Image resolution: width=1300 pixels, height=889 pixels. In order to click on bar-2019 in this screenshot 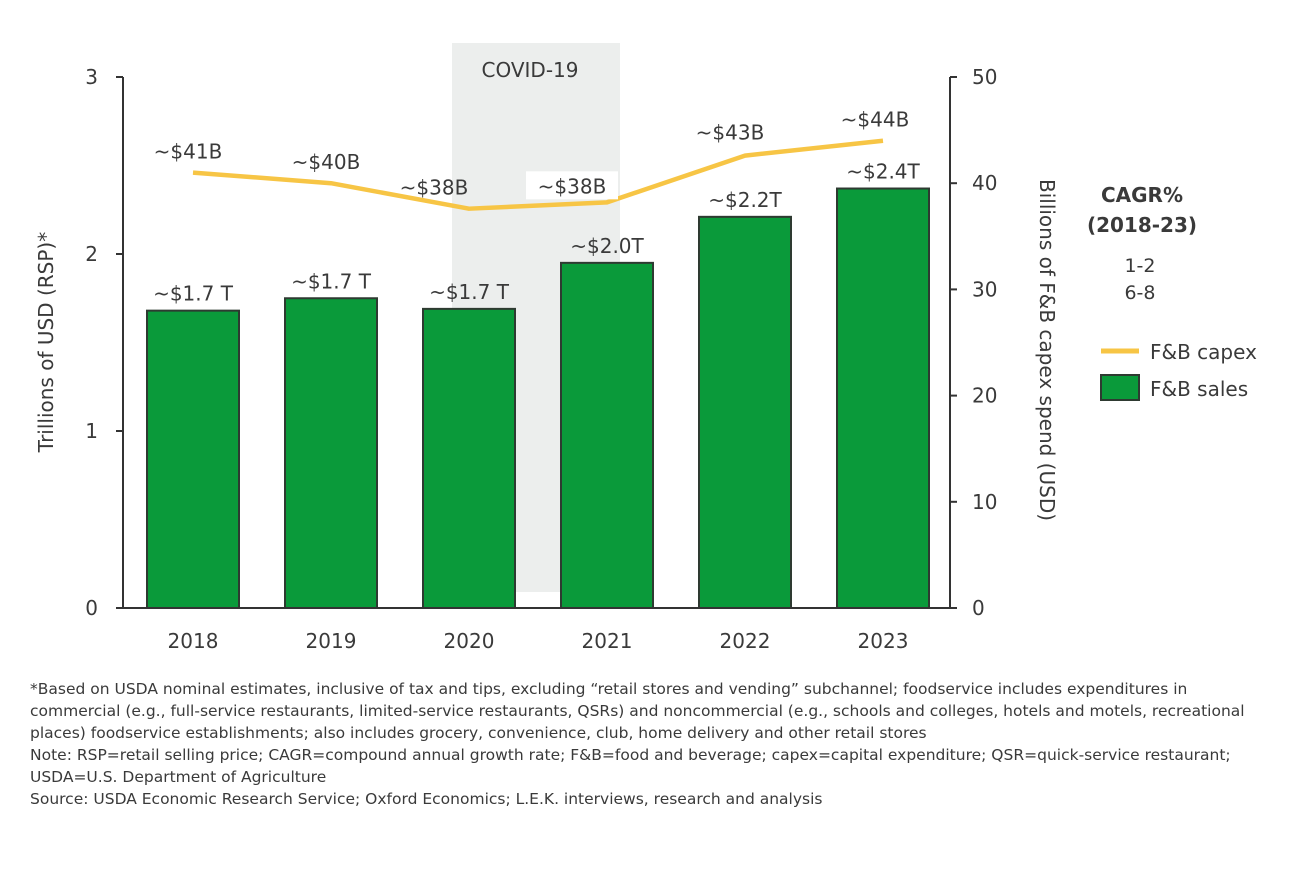, I will do `click(331, 453)`.